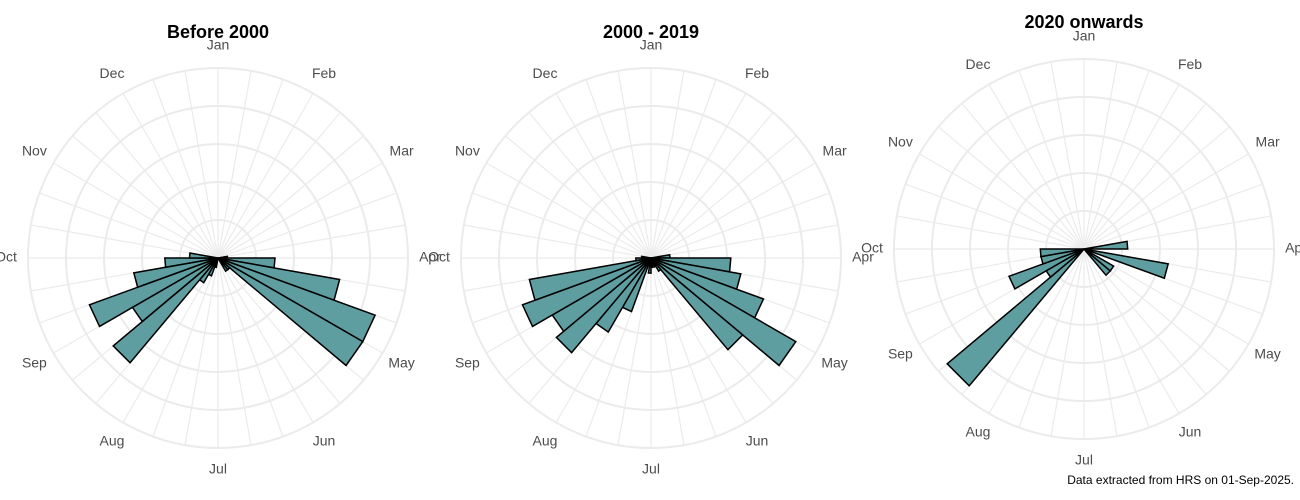  Describe the element at coordinates (112, 73) in the screenshot. I see `month-label-dec: Dec` at that location.